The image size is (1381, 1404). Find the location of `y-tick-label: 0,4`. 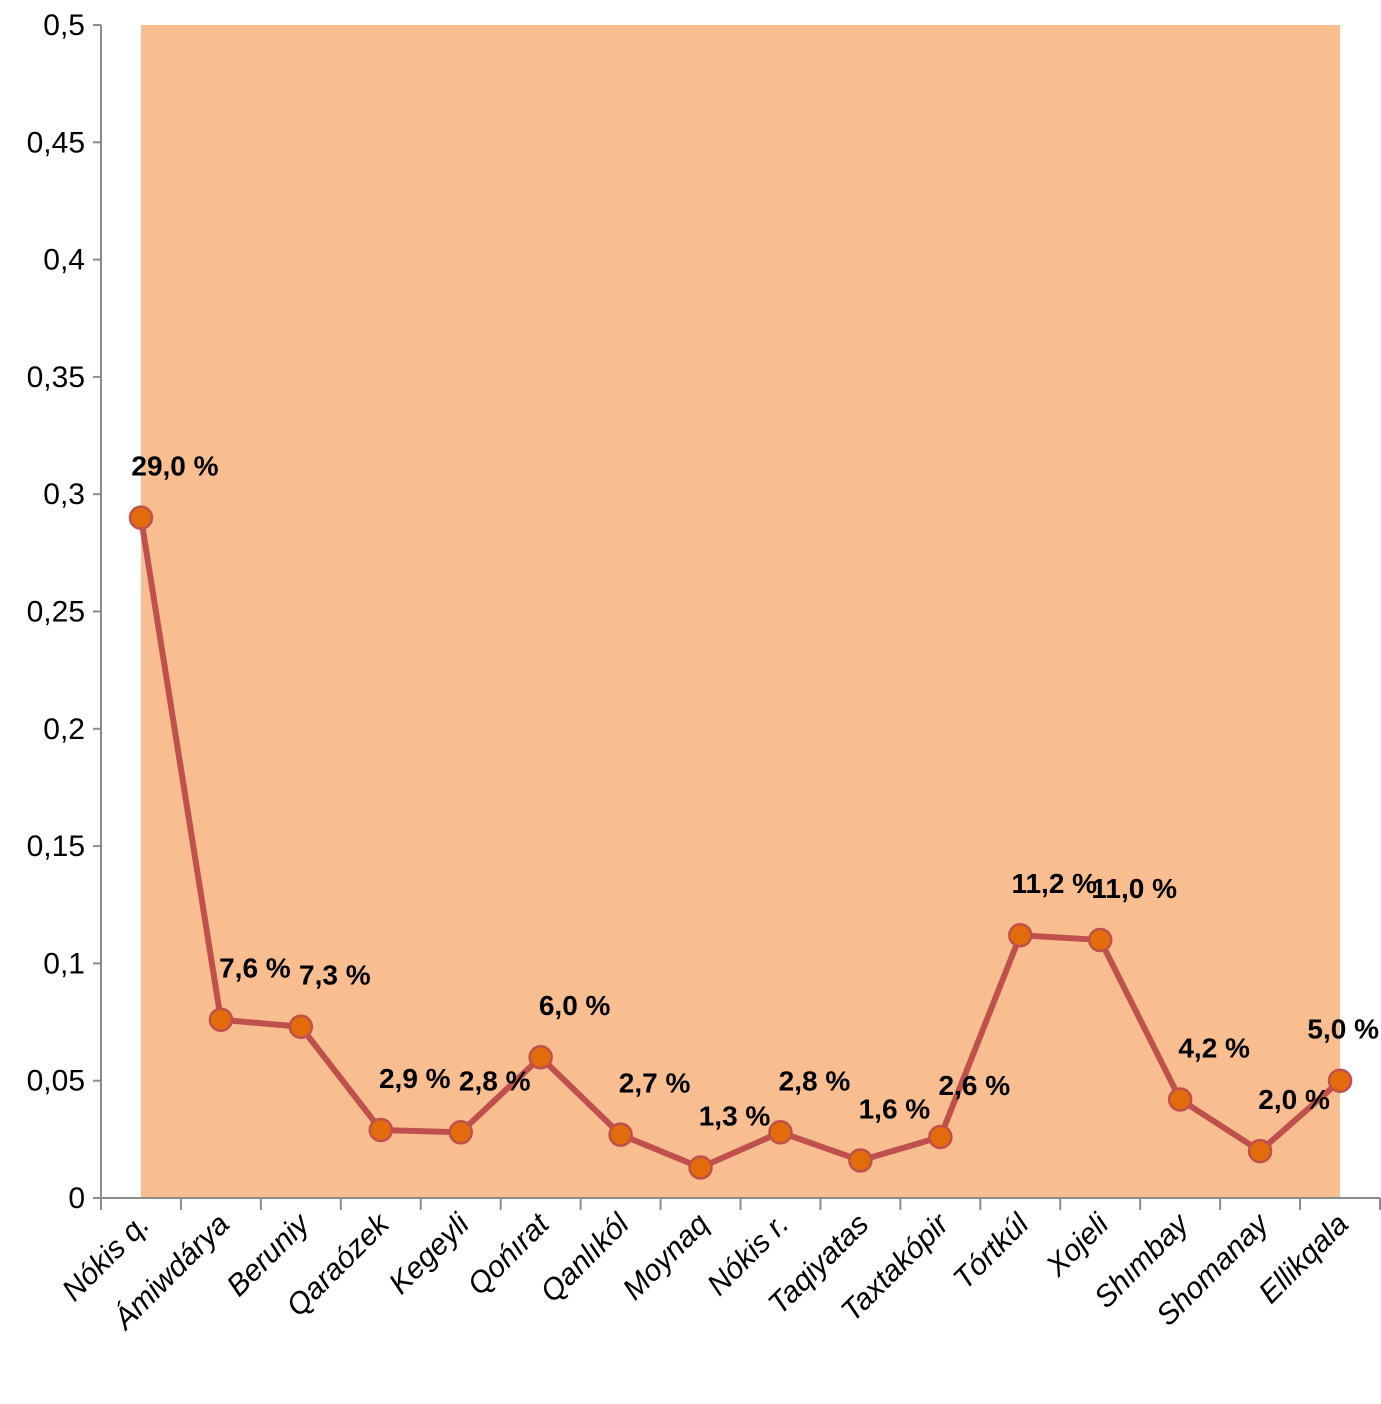

y-tick-label: 0,4 is located at coordinates (64, 260).